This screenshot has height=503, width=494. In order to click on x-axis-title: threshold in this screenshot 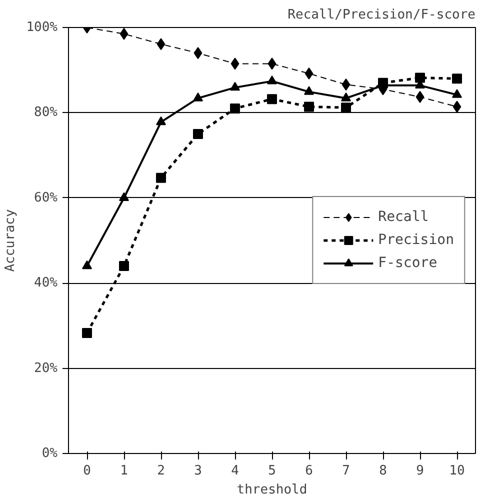, I will do `click(272, 490)`.